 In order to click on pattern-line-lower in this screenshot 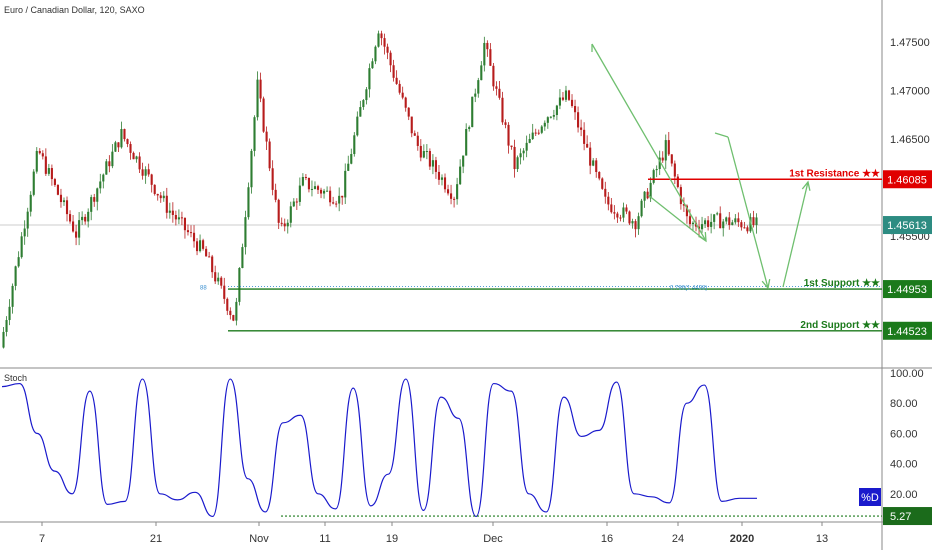, I will do `click(677, 218)`.